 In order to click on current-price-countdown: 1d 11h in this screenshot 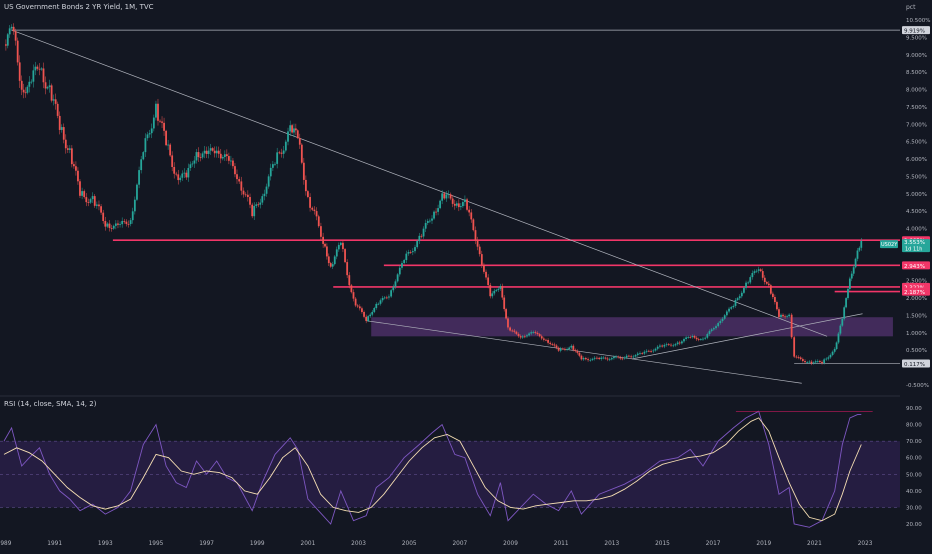, I will do `click(913, 250)`.